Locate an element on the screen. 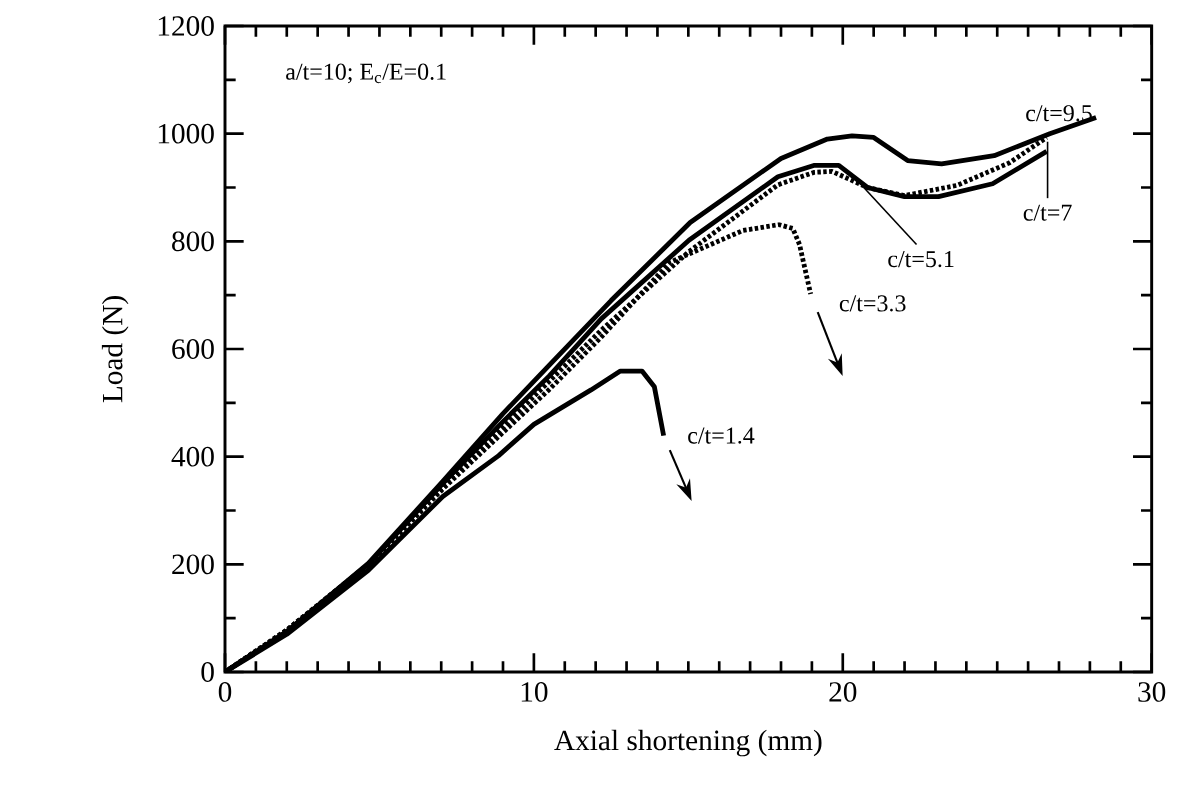 The height and width of the screenshot is (801, 1178). y-tick-label: 600 is located at coordinates (193, 349).